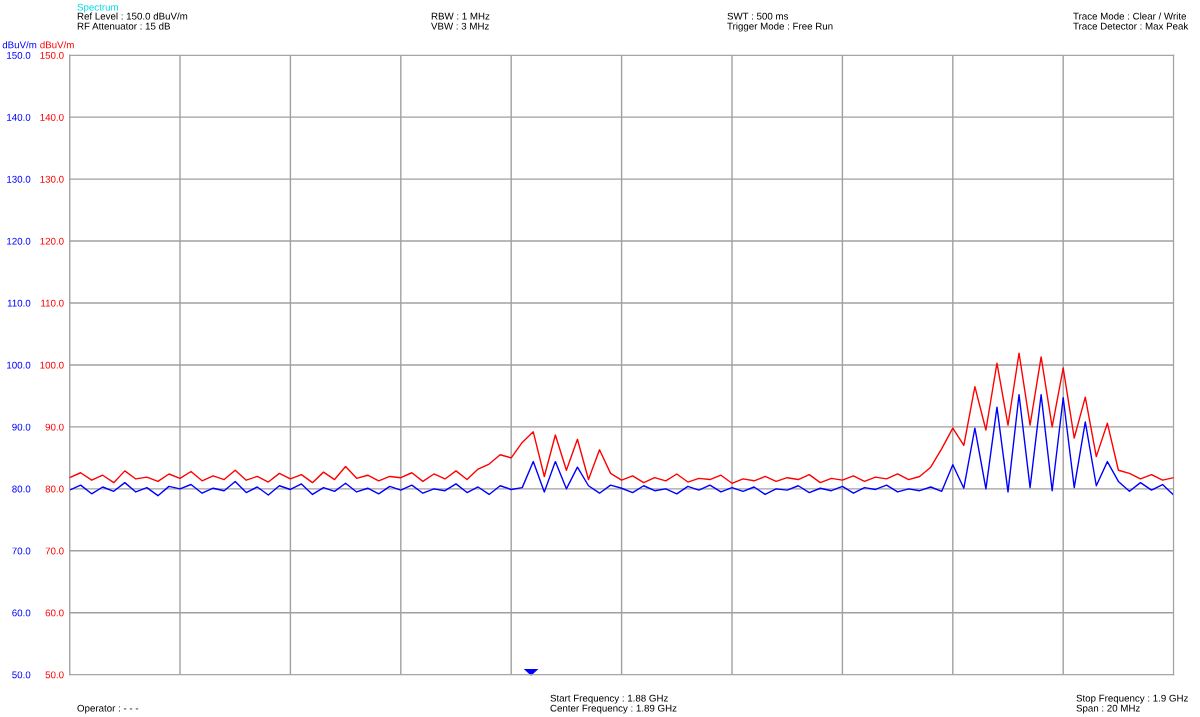 This screenshot has width=1200, height=717. I want to click on y2-tick-label: 140.0, so click(52, 117).